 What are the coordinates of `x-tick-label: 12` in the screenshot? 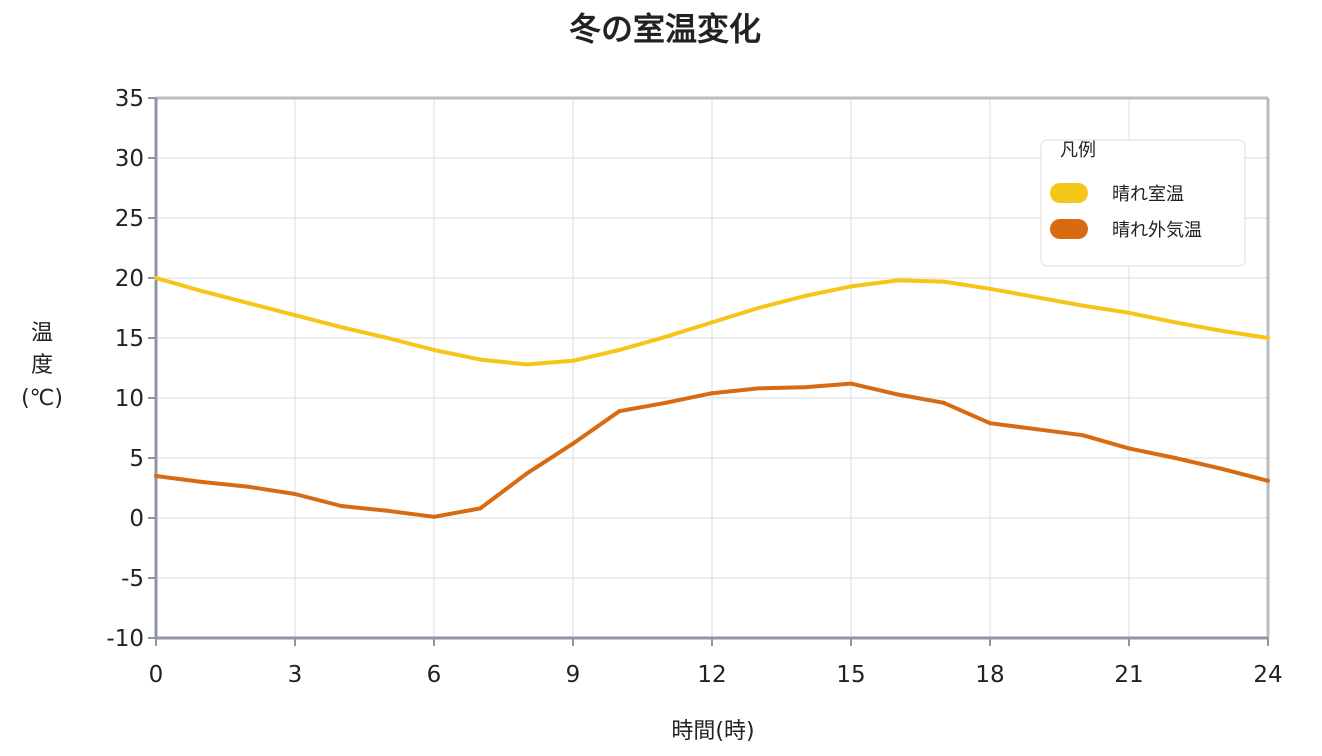 It's located at (711, 675).